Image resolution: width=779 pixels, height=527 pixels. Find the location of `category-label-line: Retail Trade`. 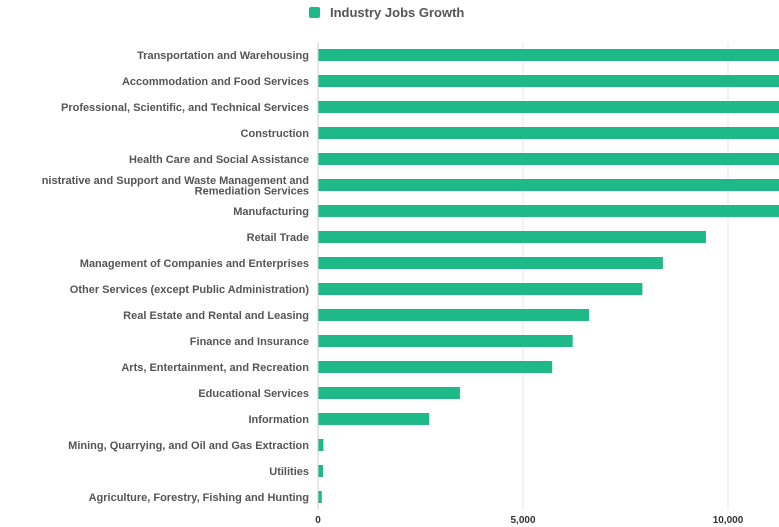

category-label-line: Retail Trade is located at coordinates (278, 238).